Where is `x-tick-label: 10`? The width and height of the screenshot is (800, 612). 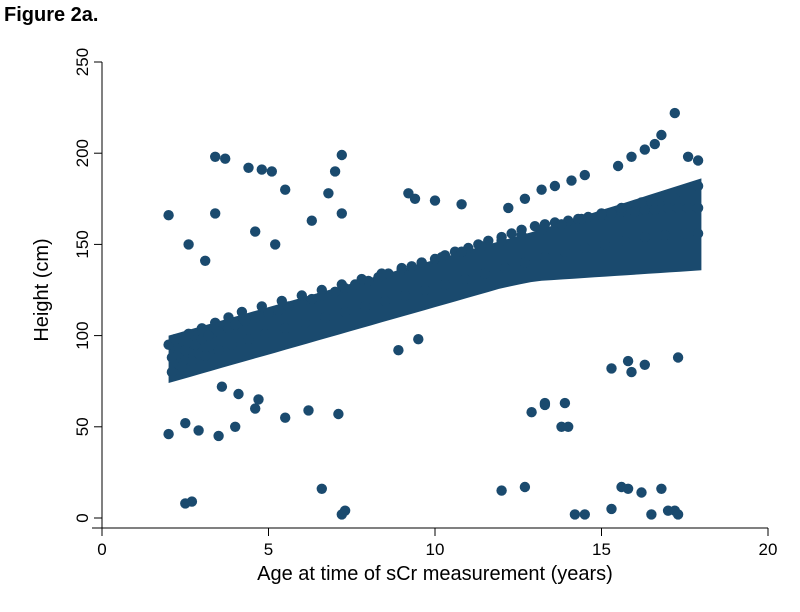
x-tick-label: 10 is located at coordinates (435, 549).